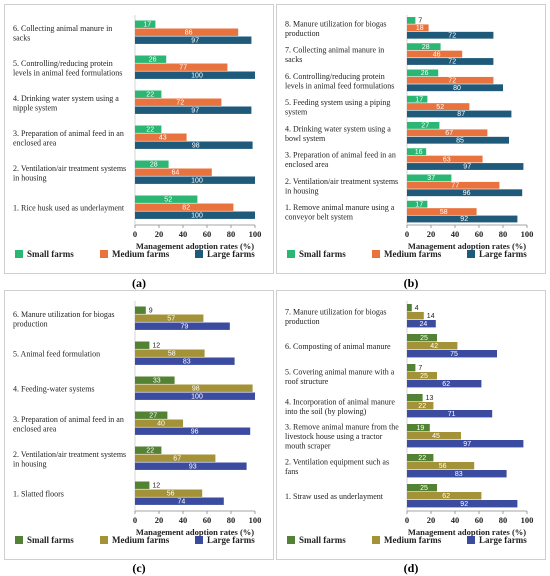  What do you see at coordinates (455, 186) in the screenshot?
I see `data-label: 77` at bounding box center [455, 186].